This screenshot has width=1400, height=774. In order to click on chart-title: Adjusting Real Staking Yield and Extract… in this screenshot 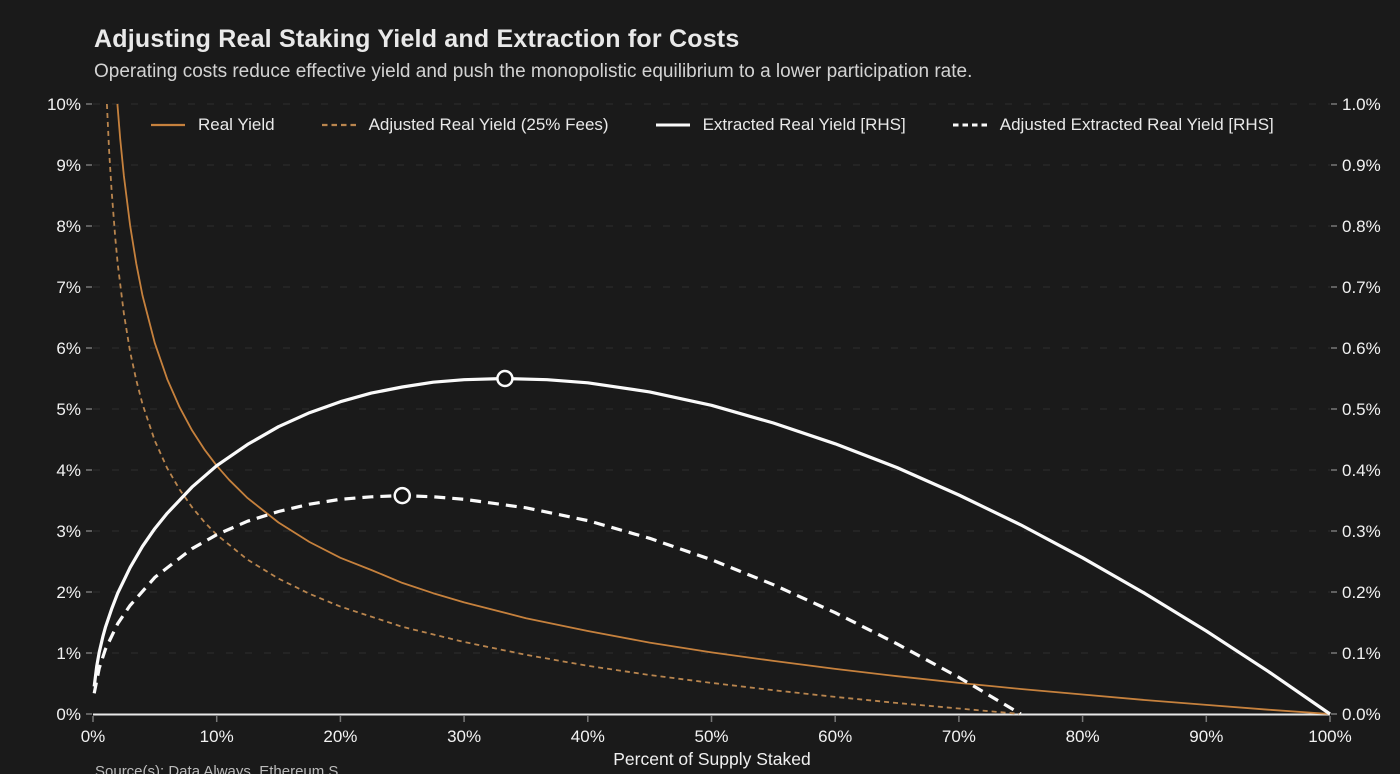, I will do `click(417, 39)`.